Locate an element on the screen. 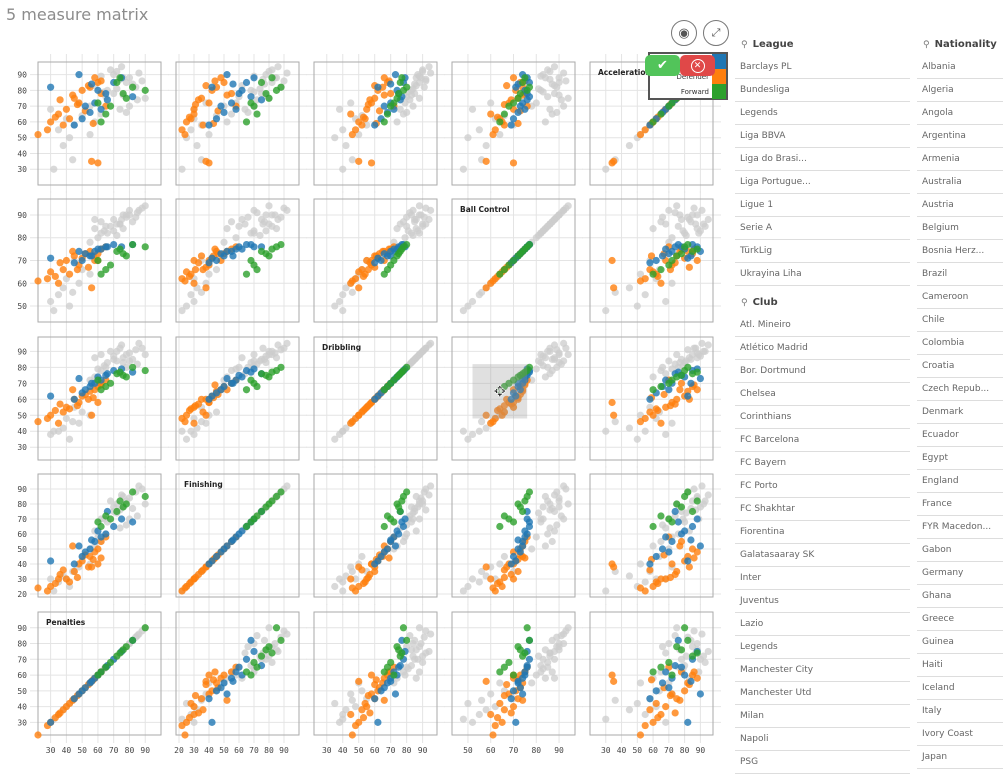 The height and width of the screenshot is (776, 1003). nationality-item: Armenia is located at coordinates (960, 159).